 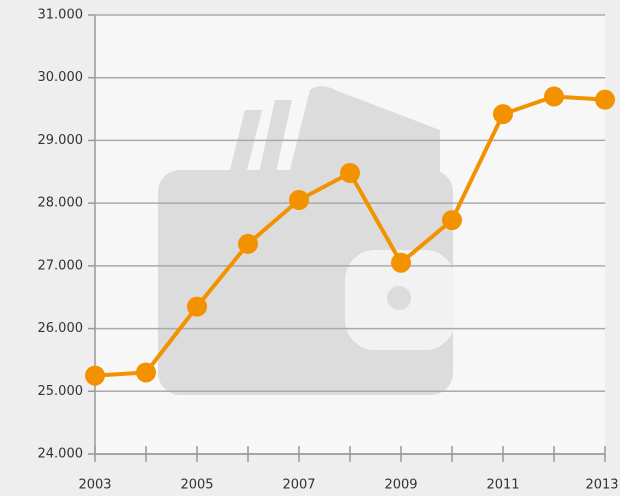 What do you see at coordinates (94, 485) in the screenshot?
I see `x-tick-label: 2003` at bounding box center [94, 485].